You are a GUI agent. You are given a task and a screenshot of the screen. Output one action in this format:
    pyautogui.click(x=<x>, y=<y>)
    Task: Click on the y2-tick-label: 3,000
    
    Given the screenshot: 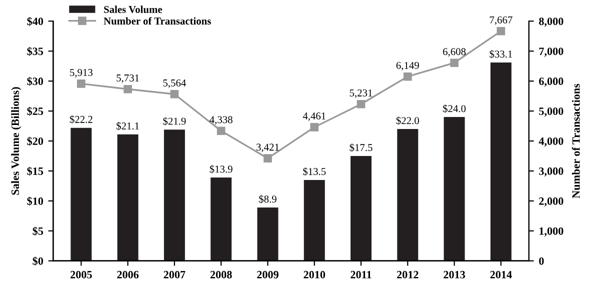 What is the action you would take?
    pyautogui.click(x=551, y=172)
    